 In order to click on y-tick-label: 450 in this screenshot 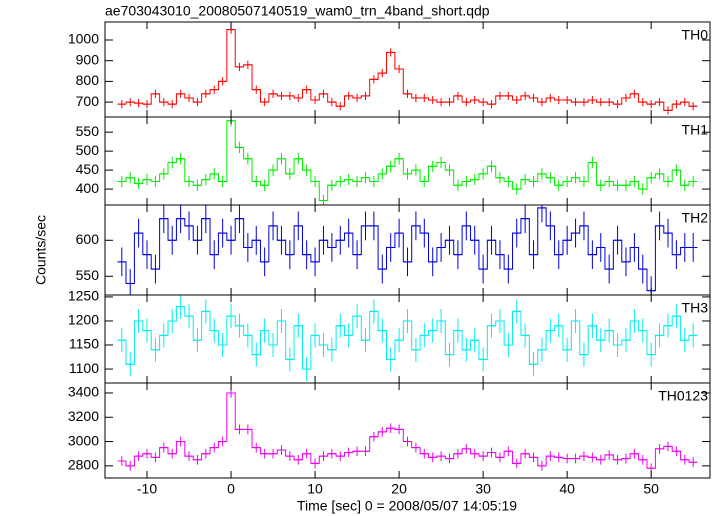, I will do `click(88, 169)`.